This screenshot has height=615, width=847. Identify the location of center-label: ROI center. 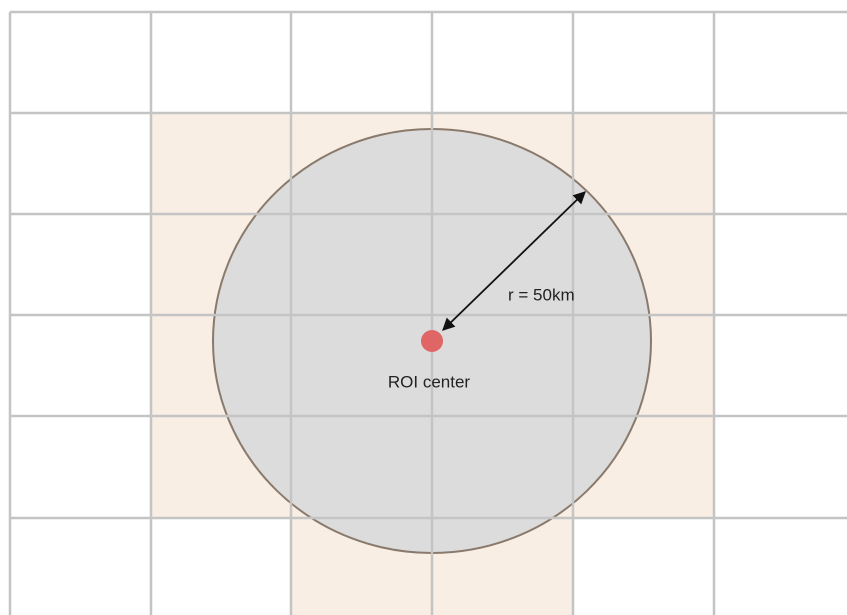
(429, 381).